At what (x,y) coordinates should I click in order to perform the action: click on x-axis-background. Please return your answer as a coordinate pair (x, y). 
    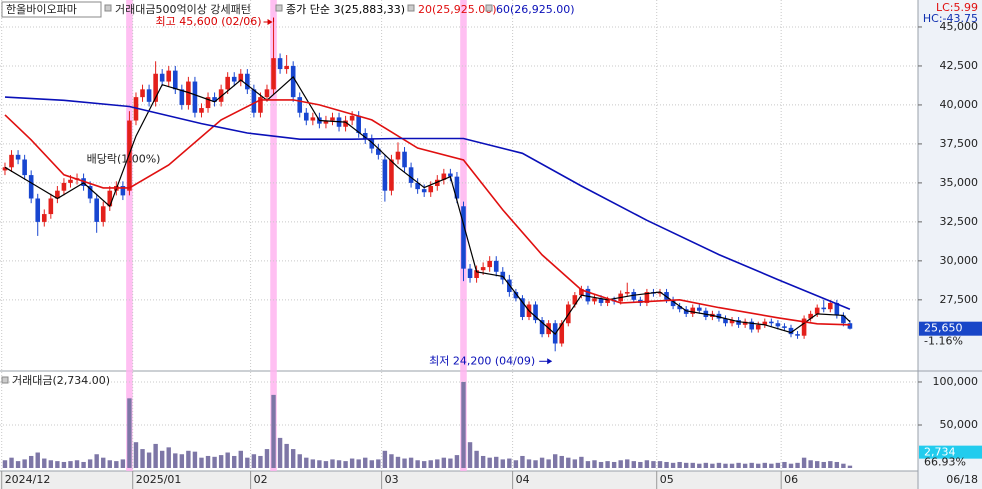
    Looking at the image, I should click on (459, 480).